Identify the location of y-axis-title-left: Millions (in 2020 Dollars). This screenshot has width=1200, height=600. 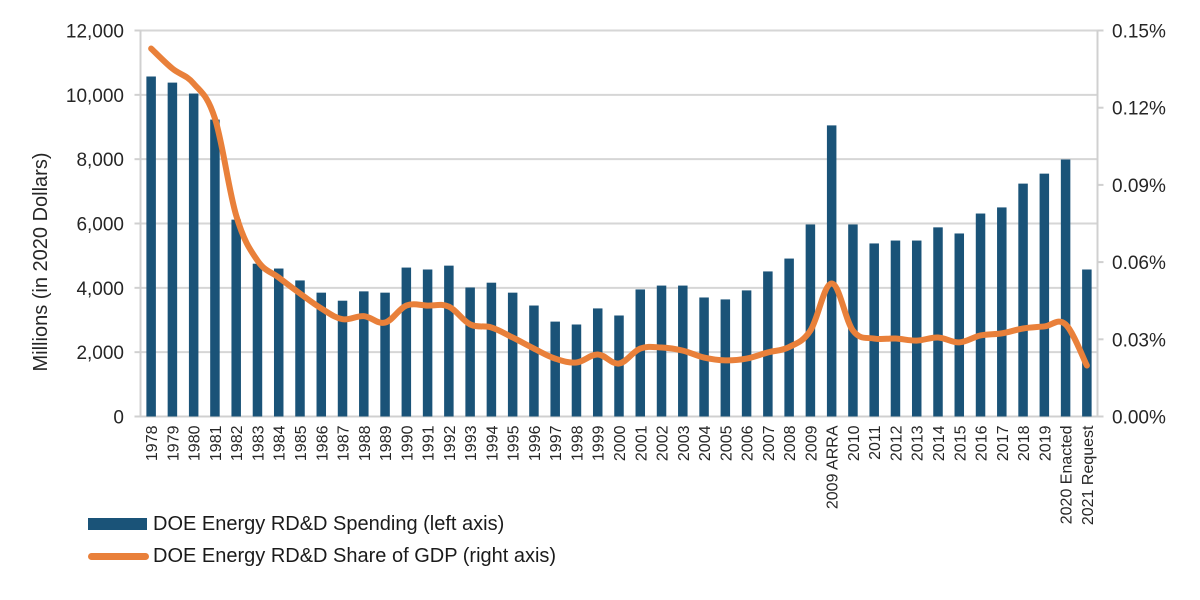
(41, 262).